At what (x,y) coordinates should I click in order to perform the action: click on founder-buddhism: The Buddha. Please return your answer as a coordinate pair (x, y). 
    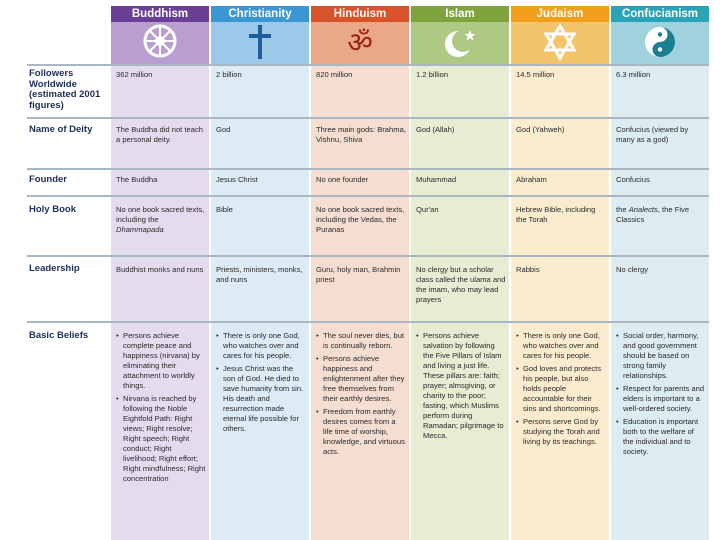
    Looking at the image, I should click on (137, 179).